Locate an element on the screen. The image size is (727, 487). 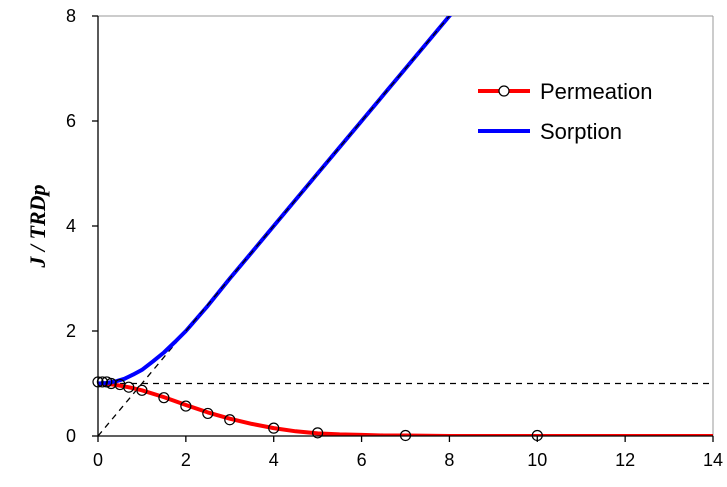
x-tick-label: 2 is located at coordinates (186, 460).